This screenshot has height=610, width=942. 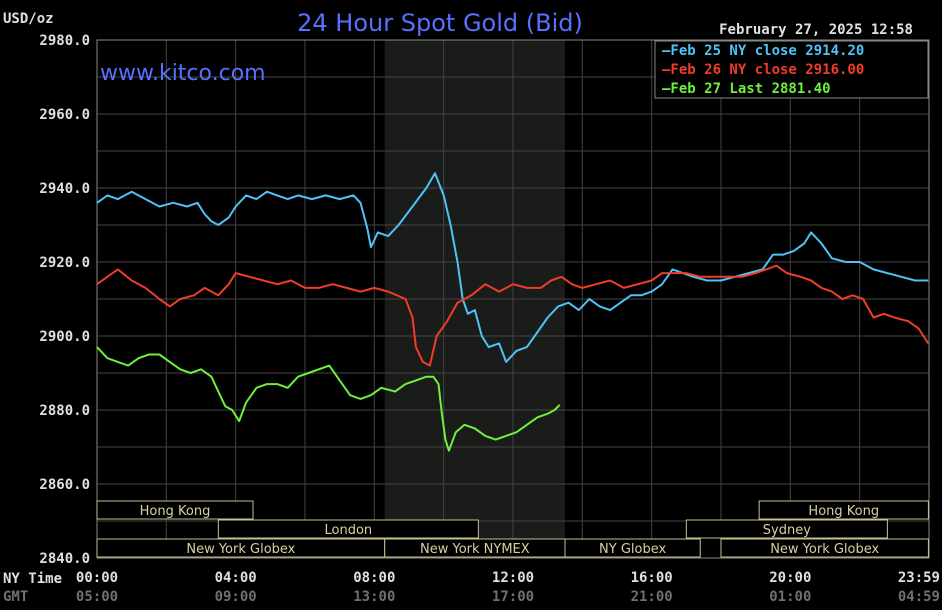 I want to click on y-tick-label: 2860.0, so click(x=64, y=485).